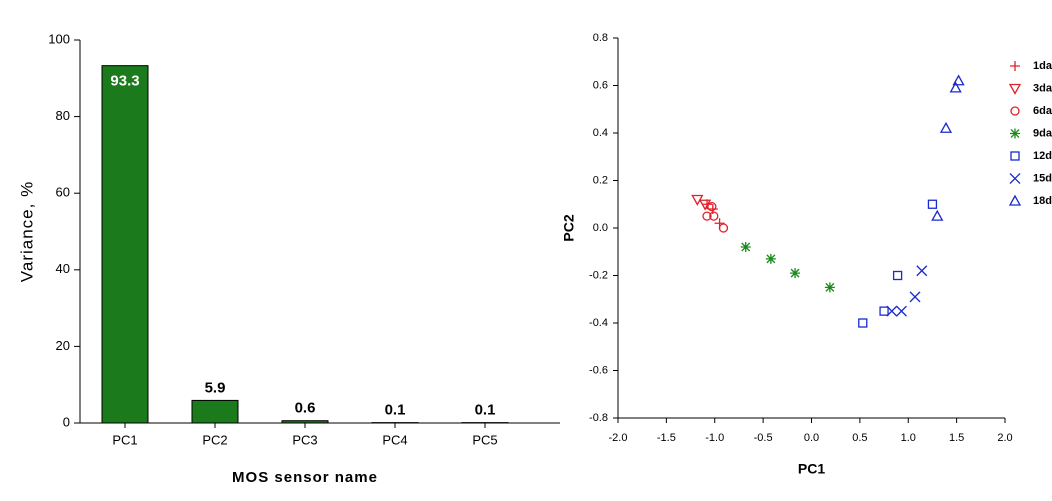 This screenshot has height=501, width=1052. What do you see at coordinates (598, 323) in the screenshot?
I see `y-tick-label: -0.4` at bounding box center [598, 323].